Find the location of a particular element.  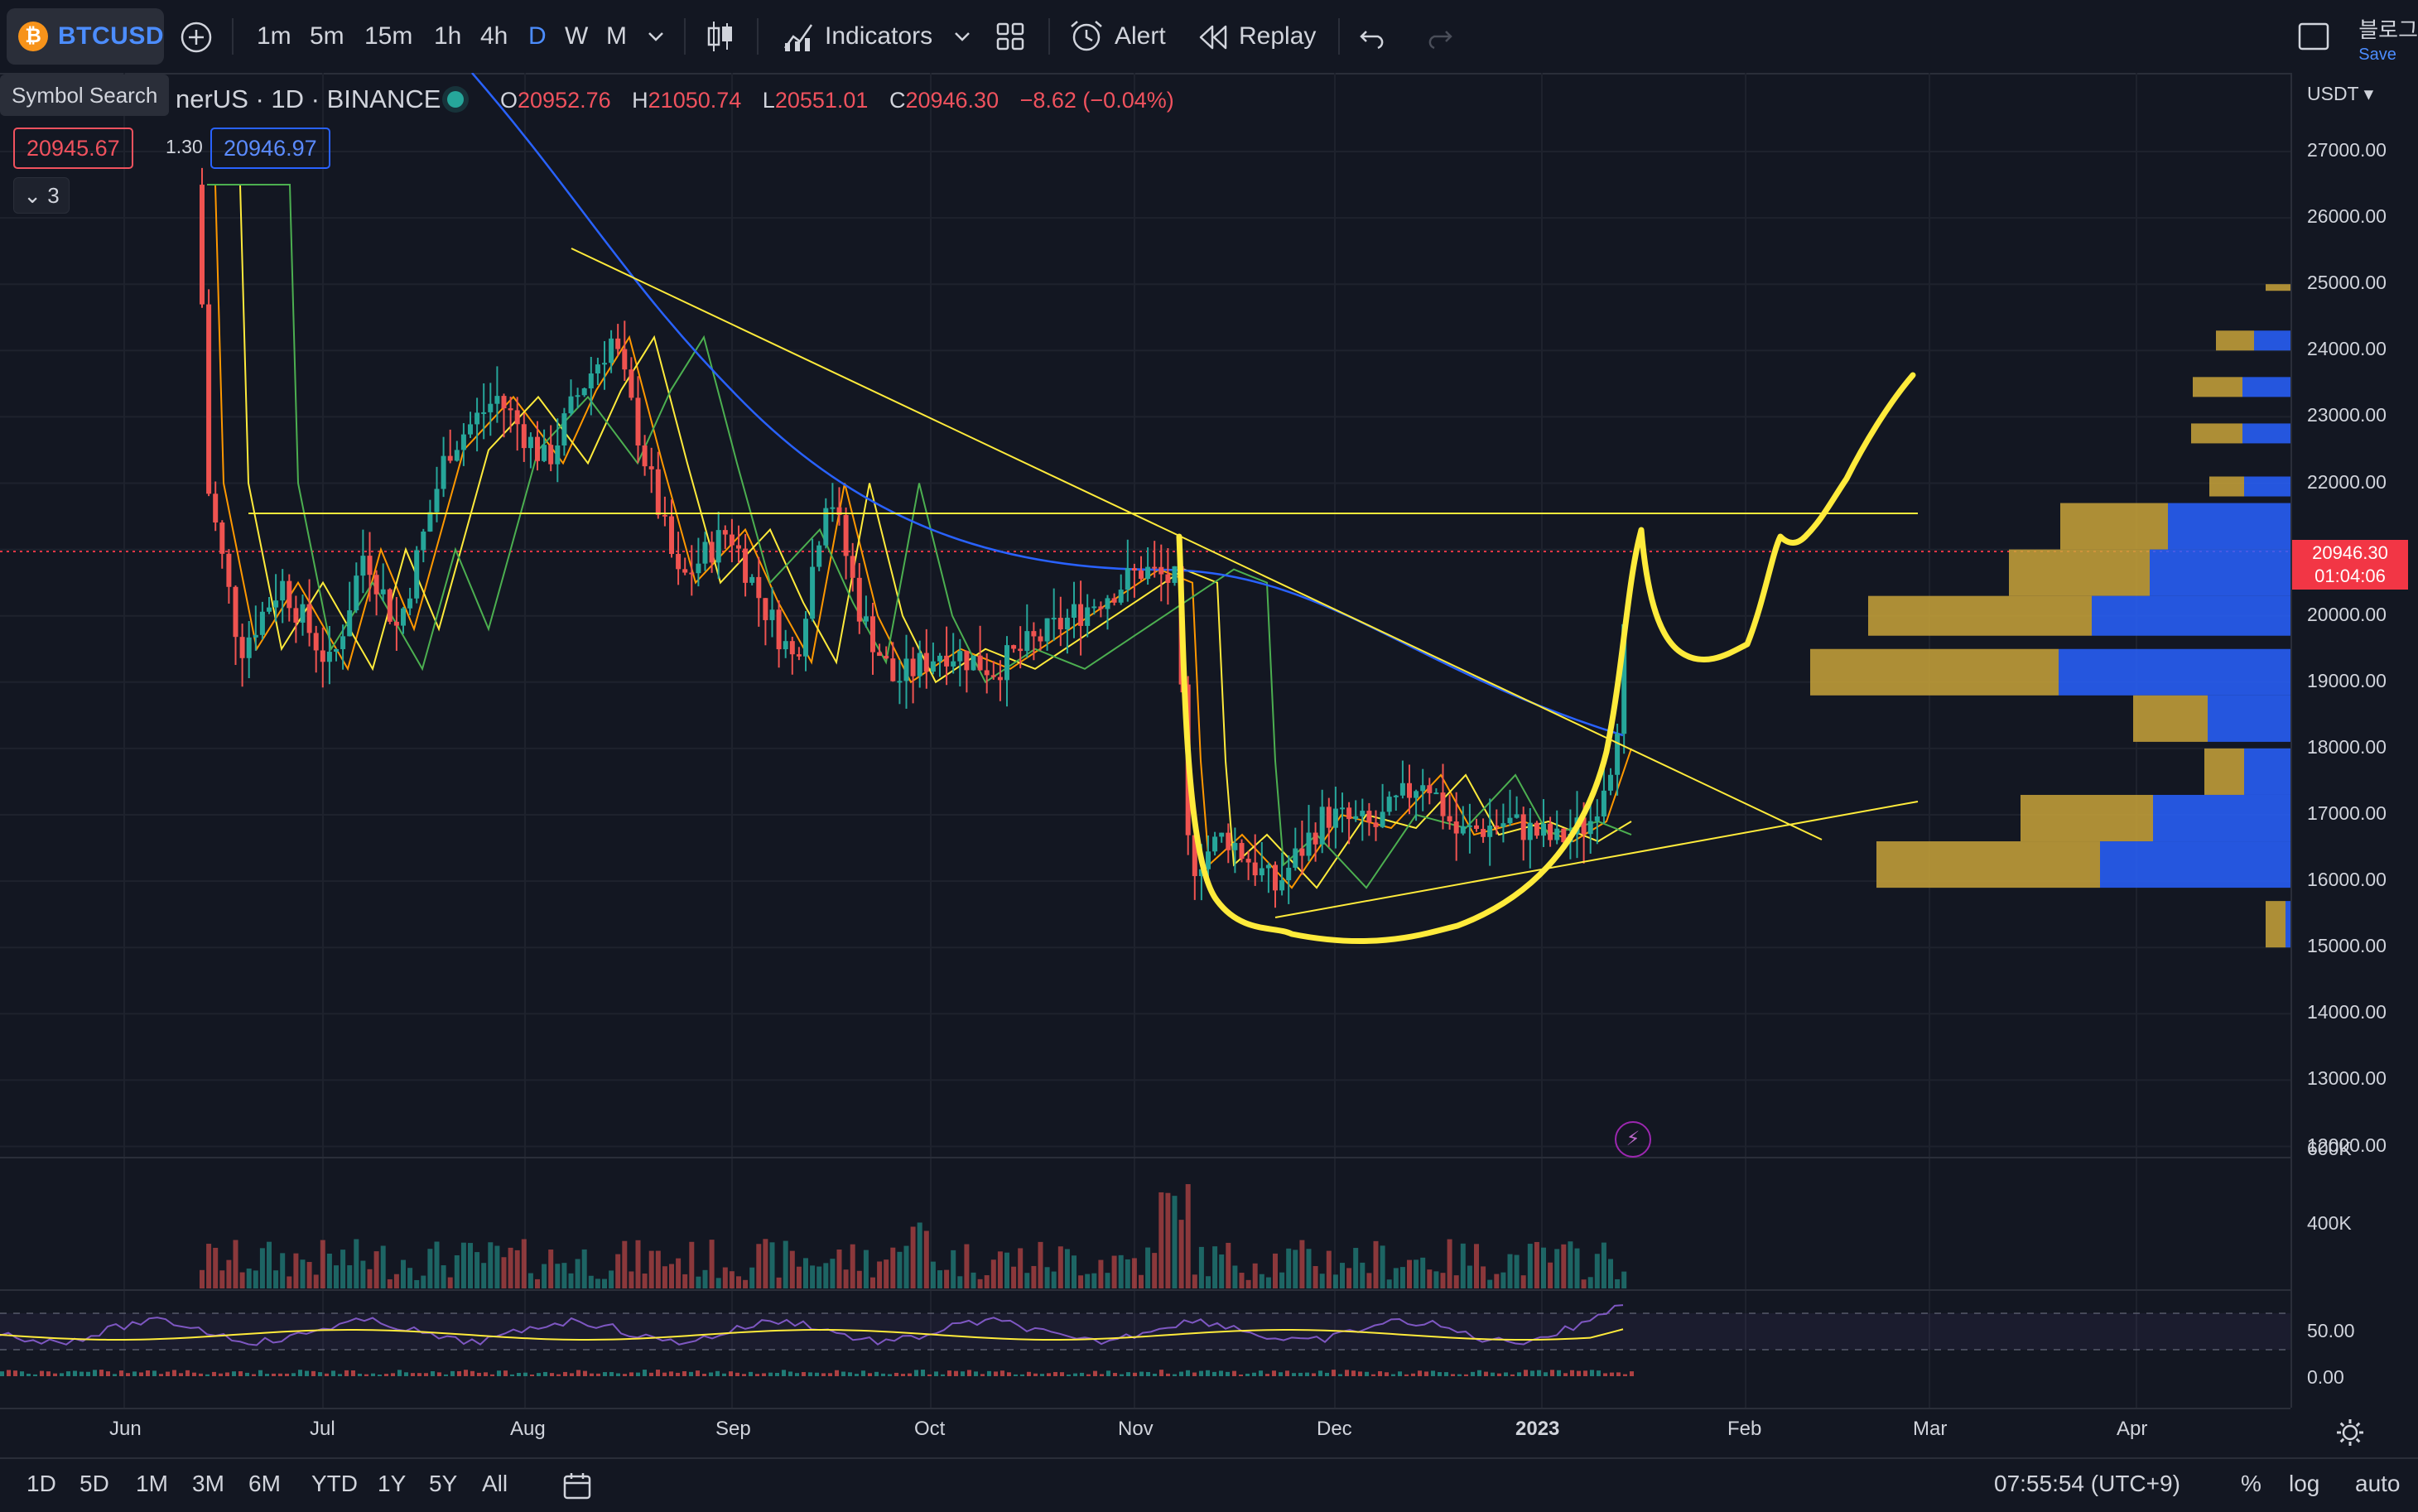

candles-icon is located at coordinates (720, 36).